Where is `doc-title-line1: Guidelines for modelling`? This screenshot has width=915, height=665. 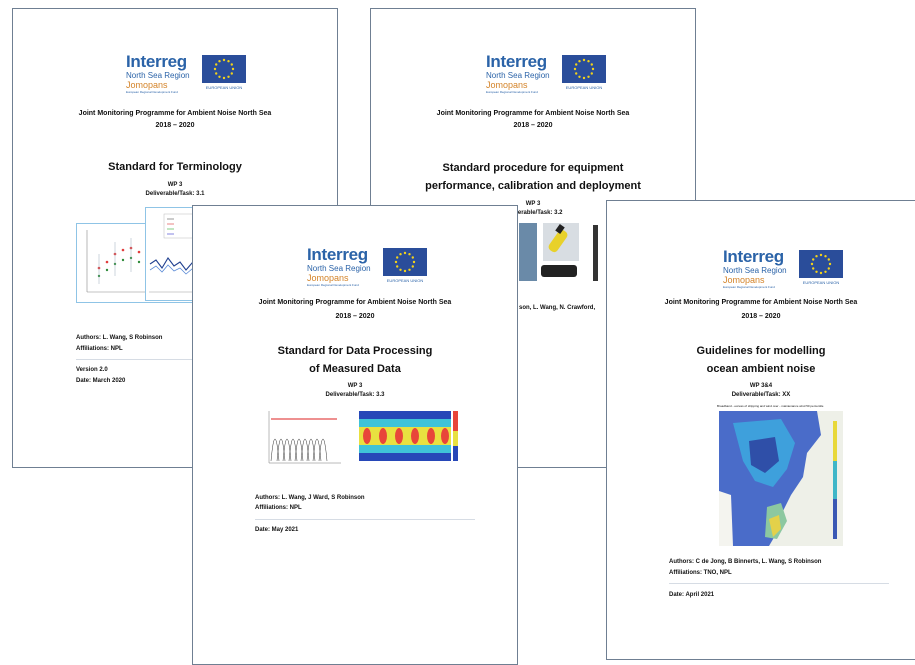 doc-title-line1: Guidelines for modelling is located at coordinates (761, 351).